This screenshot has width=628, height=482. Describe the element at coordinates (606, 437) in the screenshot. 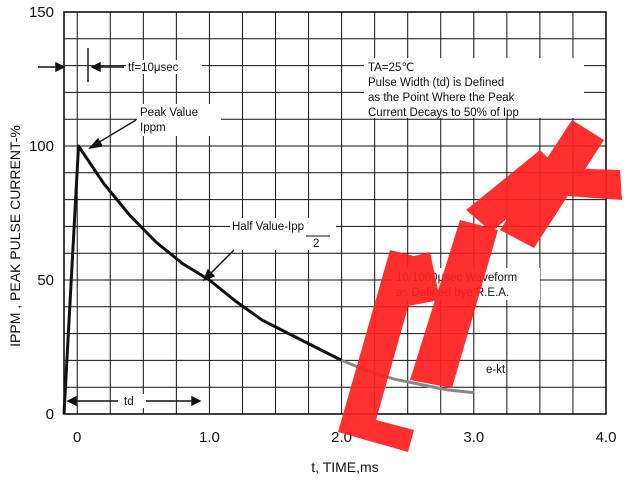

I see `x-tick-label: 4.0` at that location.